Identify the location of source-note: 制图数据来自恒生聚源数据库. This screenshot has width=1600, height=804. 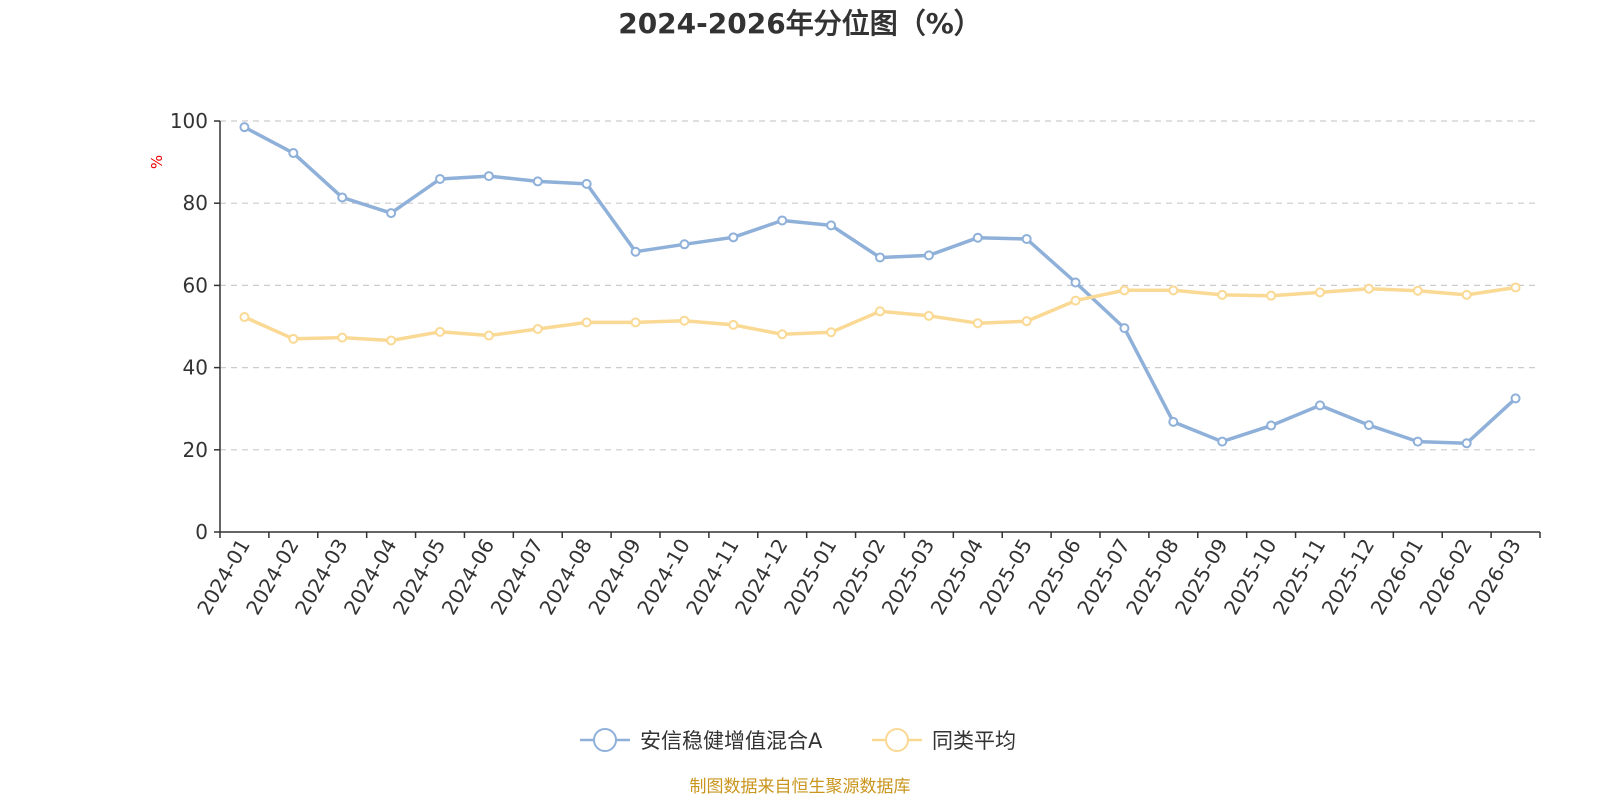
(800, 787).